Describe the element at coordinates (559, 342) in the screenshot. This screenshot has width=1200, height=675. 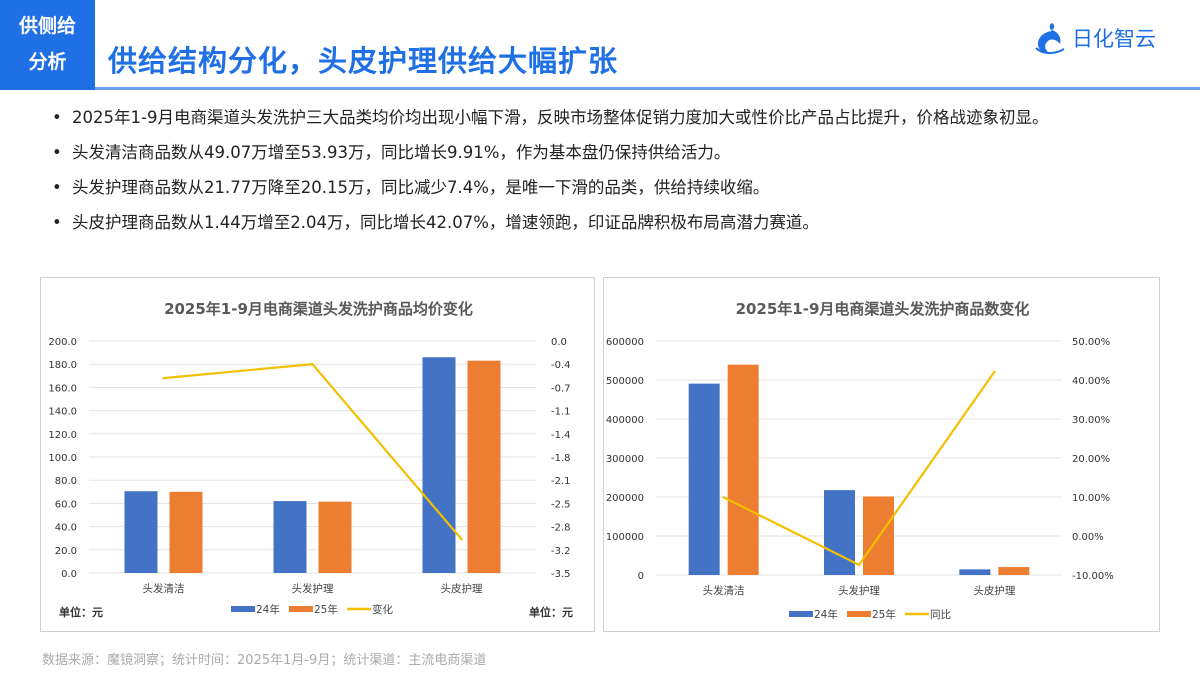
I see `right-axis-tick: 0.0` at that location.